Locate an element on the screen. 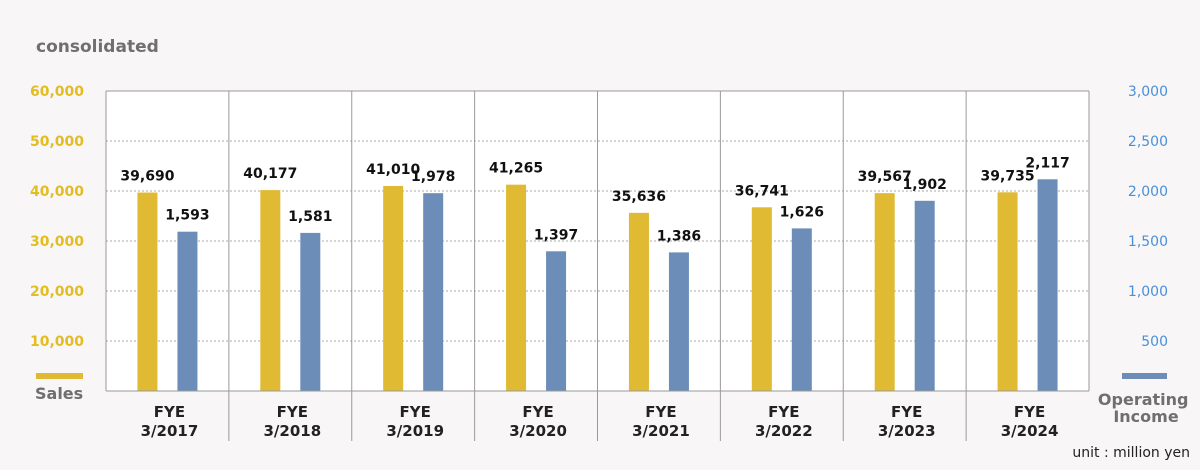  data-label-sales-0: 39,690 is located at coordinates (147, 177).